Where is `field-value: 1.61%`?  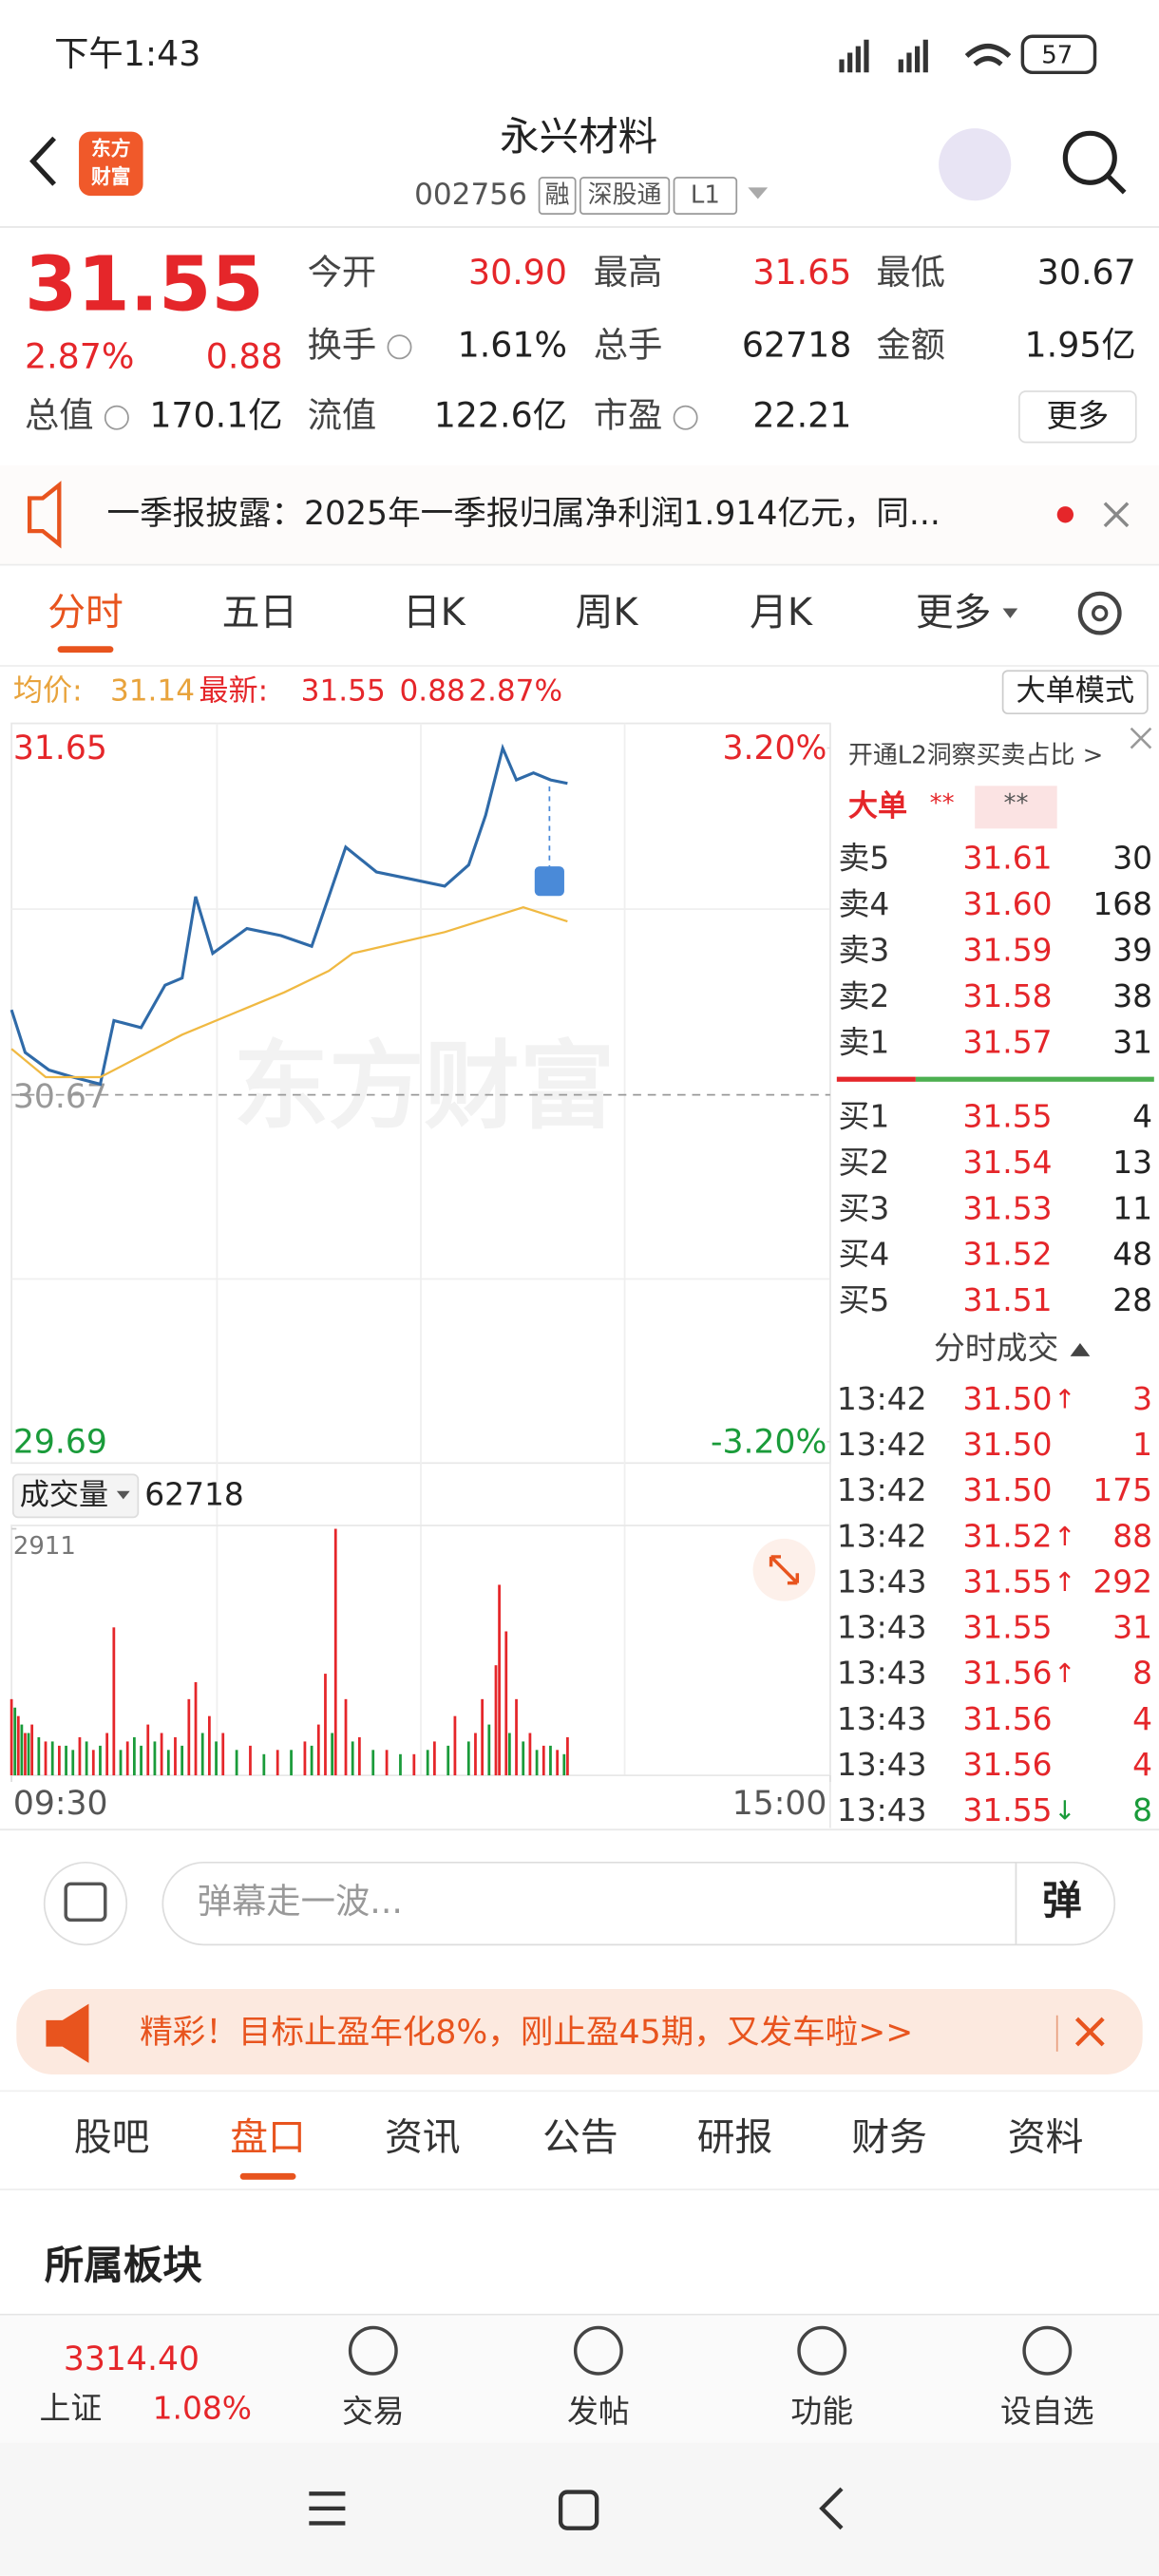
field-value: 1.61% is located at coordinates (512, 344).